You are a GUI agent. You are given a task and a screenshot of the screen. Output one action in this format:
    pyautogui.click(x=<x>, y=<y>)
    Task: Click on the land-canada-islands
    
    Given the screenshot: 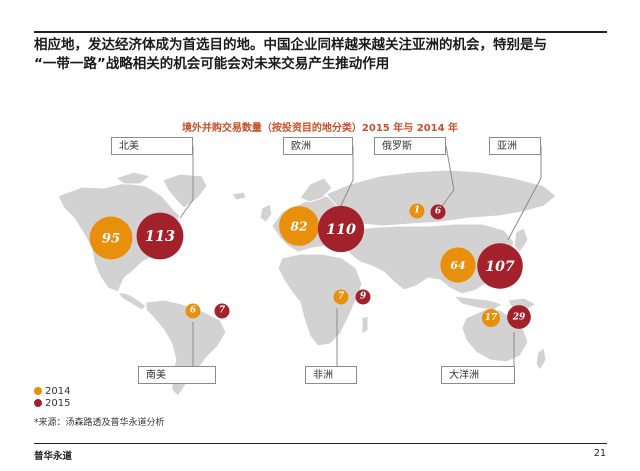 What is the action you would take?
    pyautogui.click(x=133, y=178)
    